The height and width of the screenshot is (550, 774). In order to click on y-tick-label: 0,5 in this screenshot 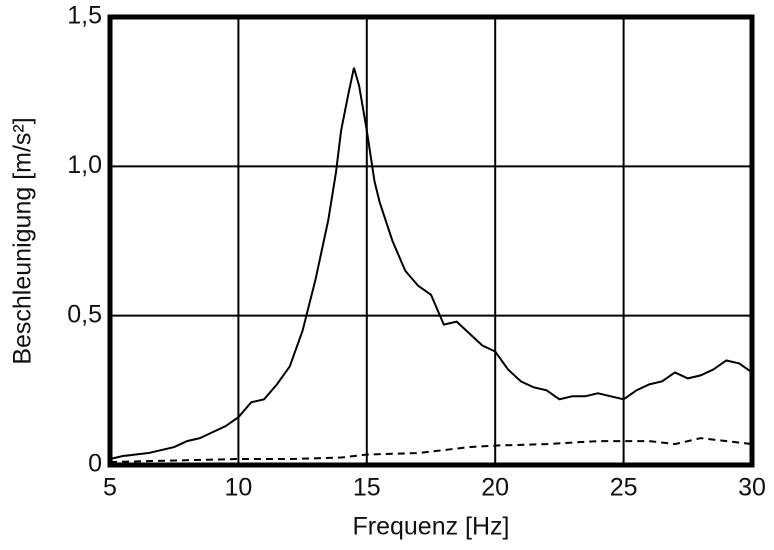, I will do `click(84, 314)`.